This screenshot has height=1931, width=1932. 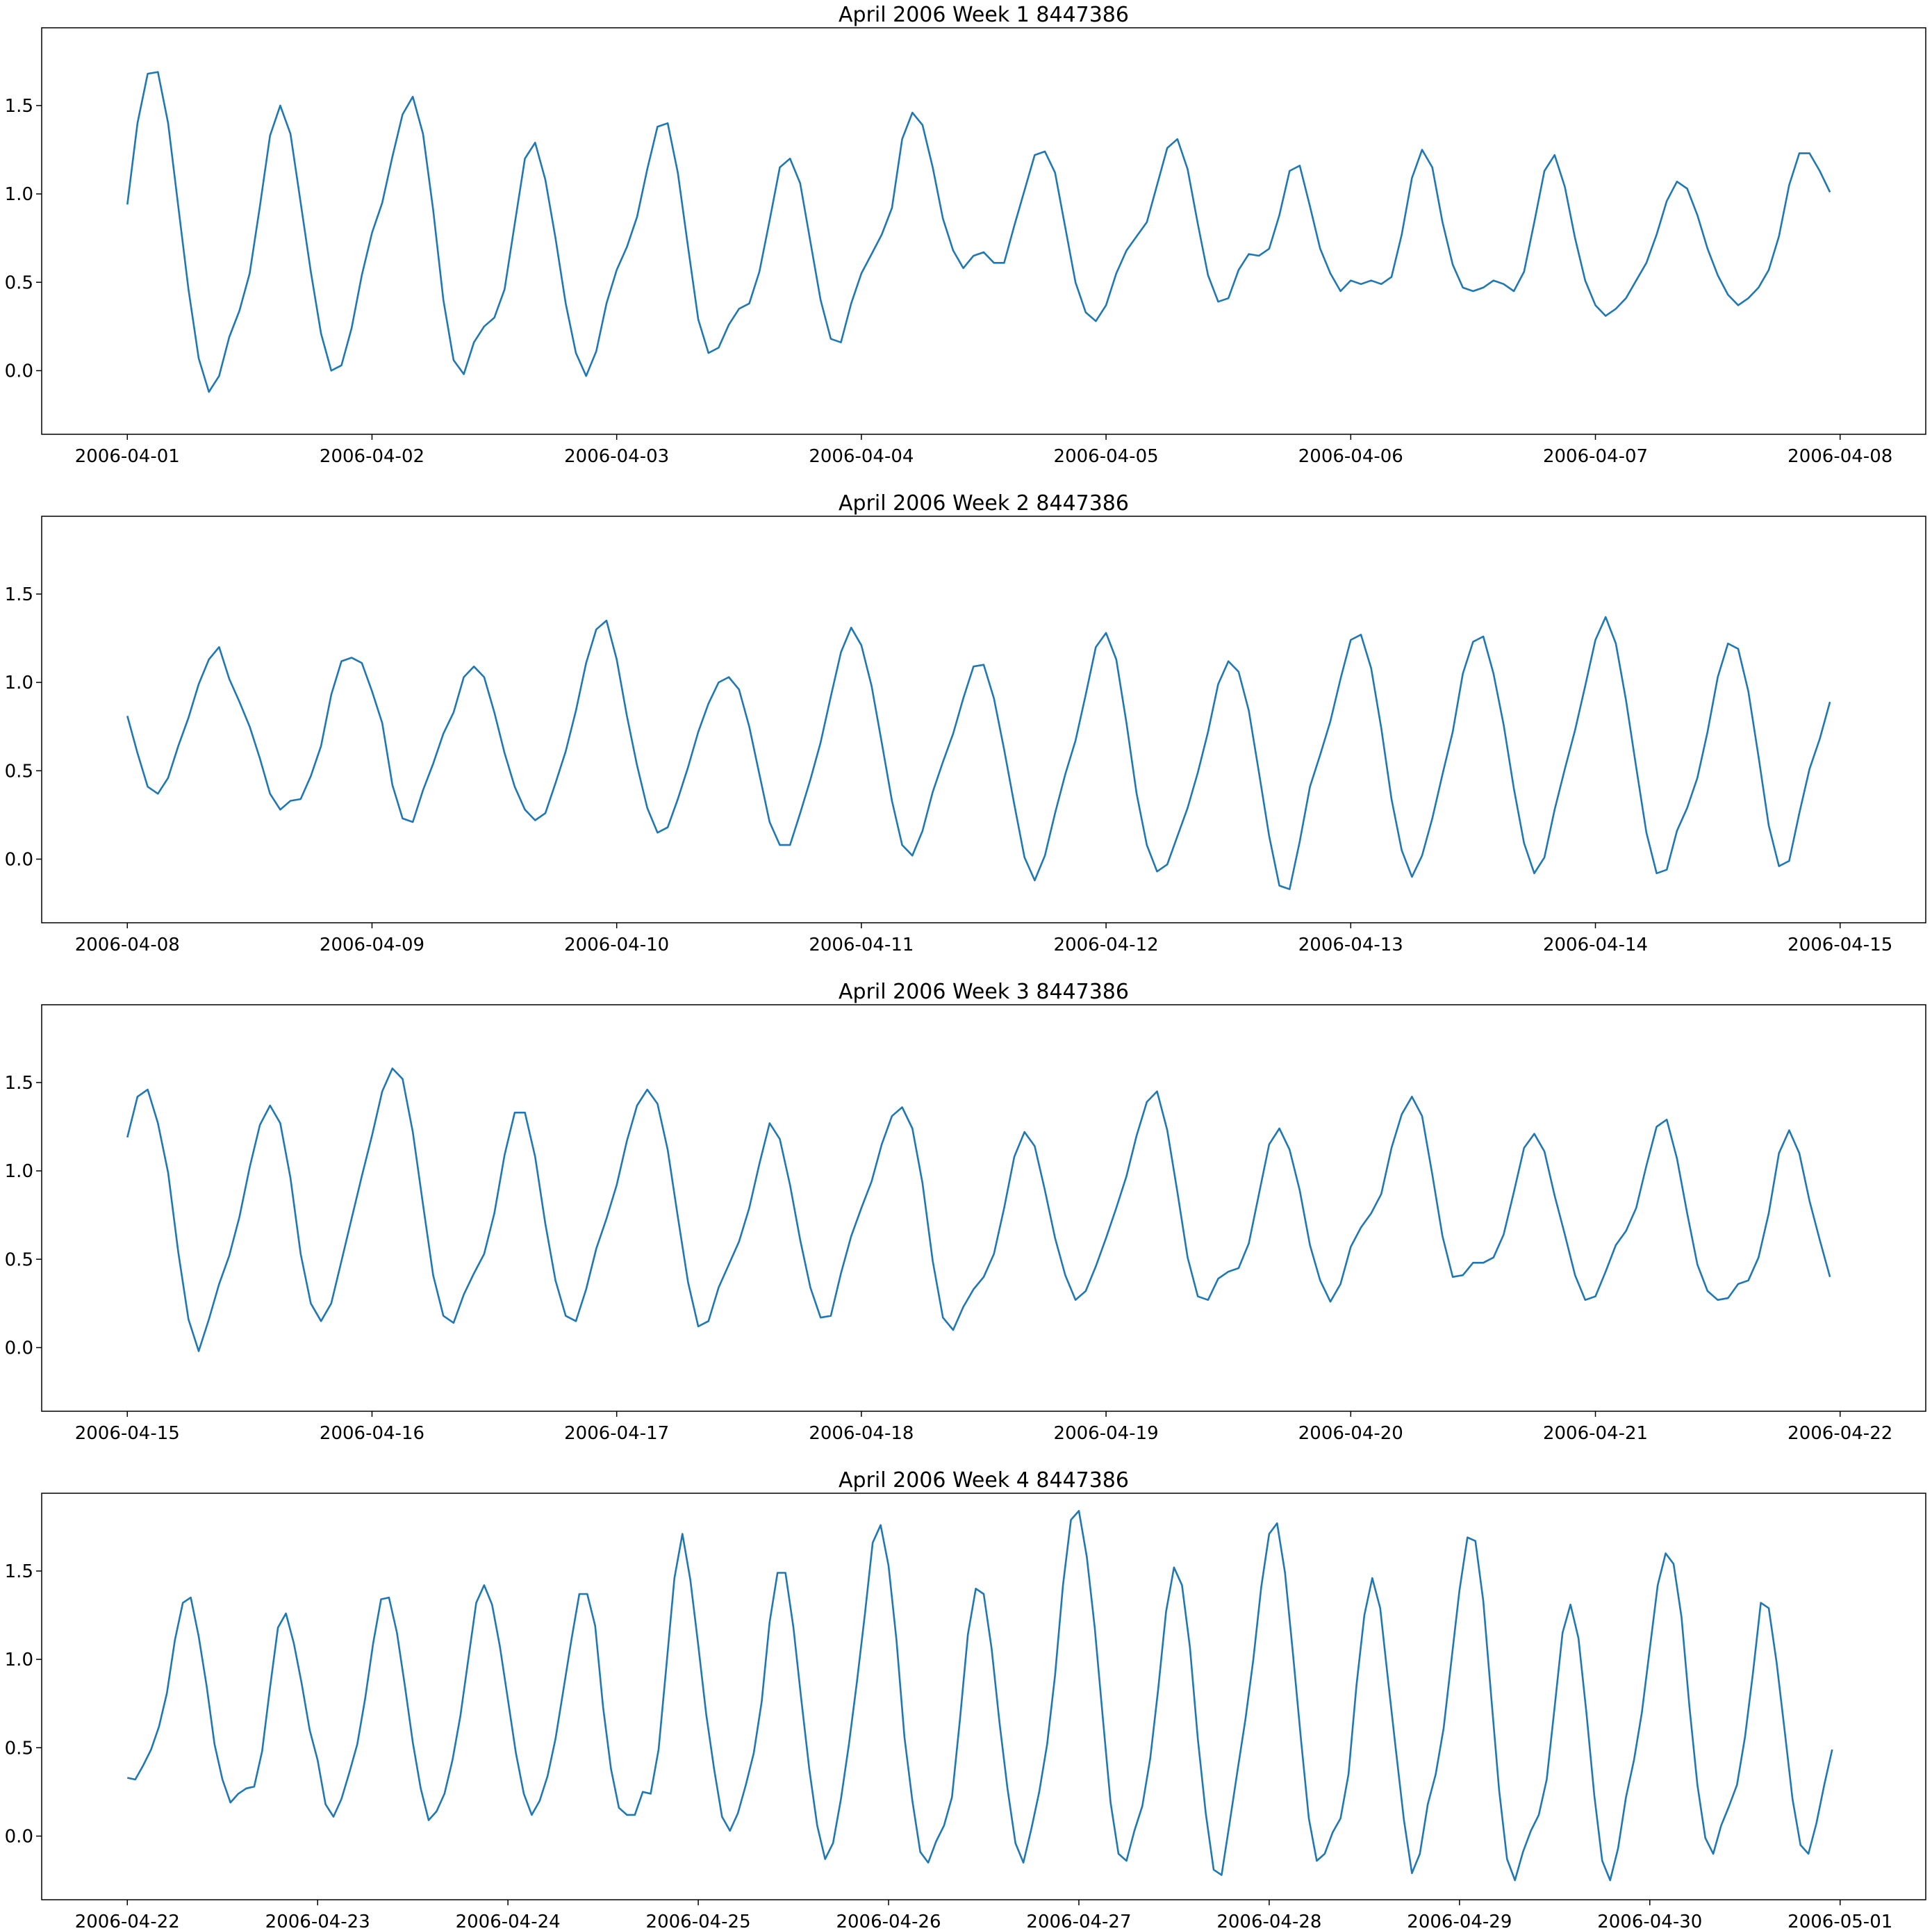 What do you see at coordinates (1351, 1433) in the screenshot?
I see `x-tick-label: 2006-04-20` at bounding box center [1351, 1433].